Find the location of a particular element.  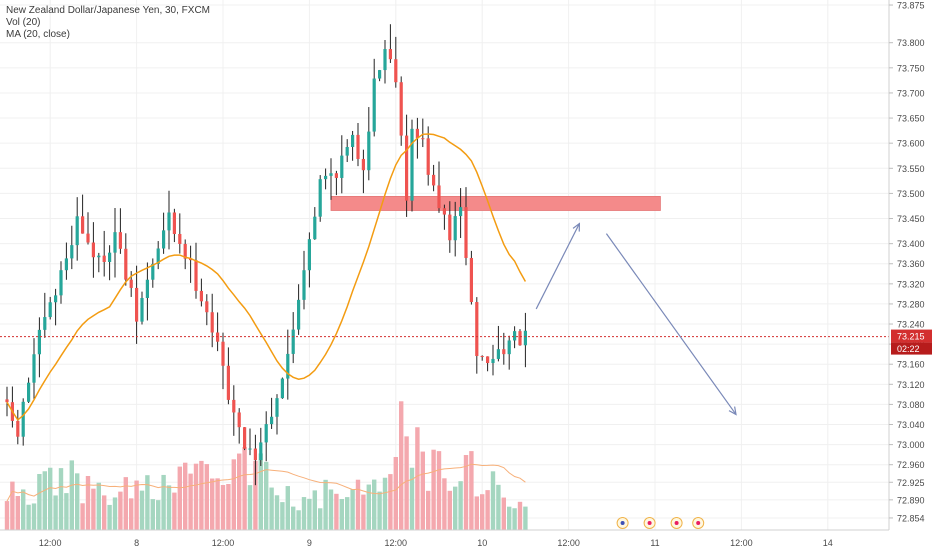

y-tick-label: 73.400 is located at coordinates (911, 244).